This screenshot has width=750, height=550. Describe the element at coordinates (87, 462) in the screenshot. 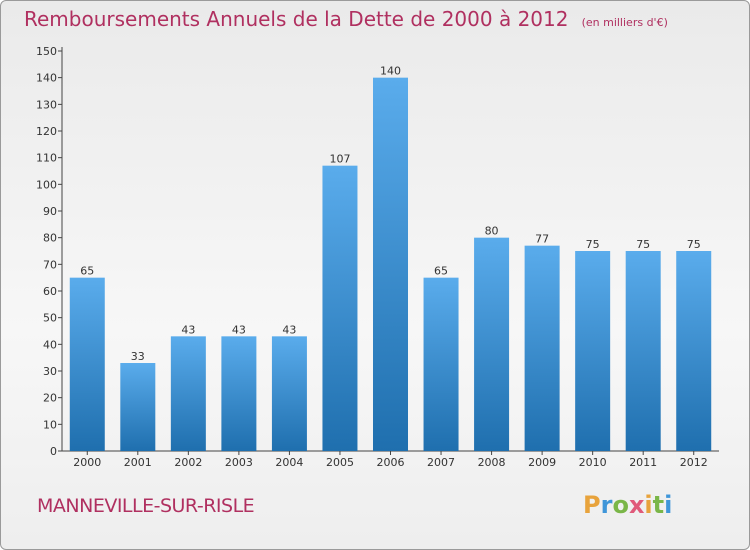

I see `x-tick-label: 2000` at that location.